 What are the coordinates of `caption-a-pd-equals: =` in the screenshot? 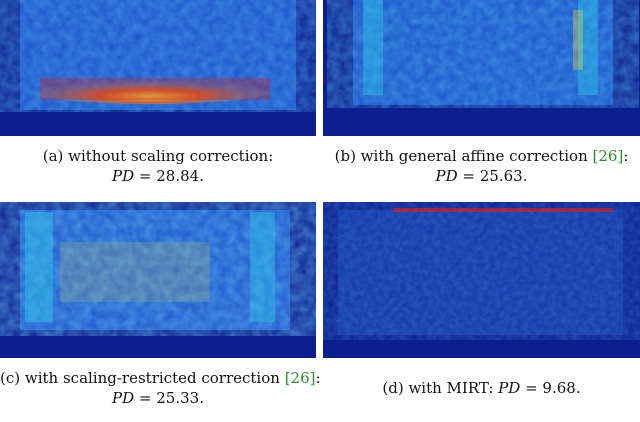 It's located at (145, 176).